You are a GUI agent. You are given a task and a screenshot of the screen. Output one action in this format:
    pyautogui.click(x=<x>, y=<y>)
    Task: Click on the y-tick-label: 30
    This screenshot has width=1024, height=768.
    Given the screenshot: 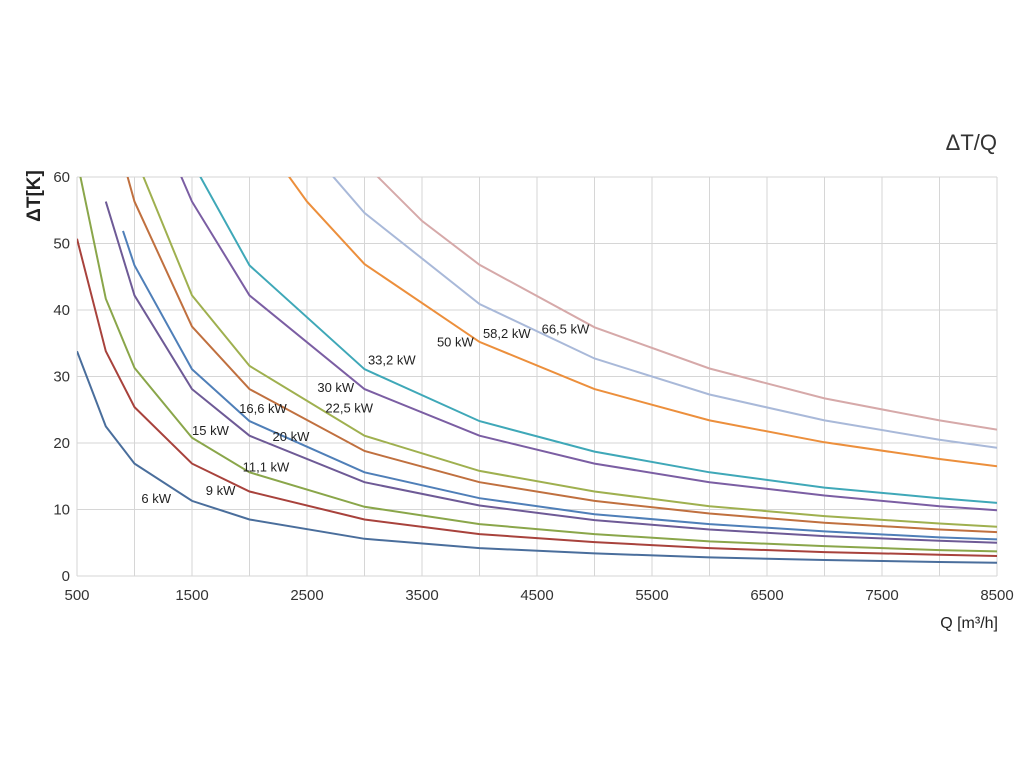 What is the action you would take?
    pyautogui.click(x=61, y=377)
    